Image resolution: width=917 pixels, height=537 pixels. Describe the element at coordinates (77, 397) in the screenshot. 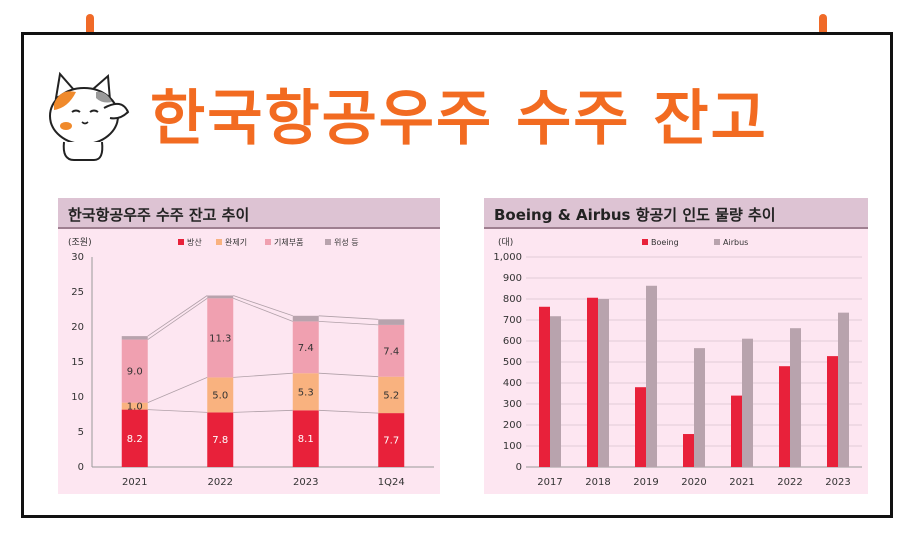

I see `kai-y-tick-label: 10` at that location.